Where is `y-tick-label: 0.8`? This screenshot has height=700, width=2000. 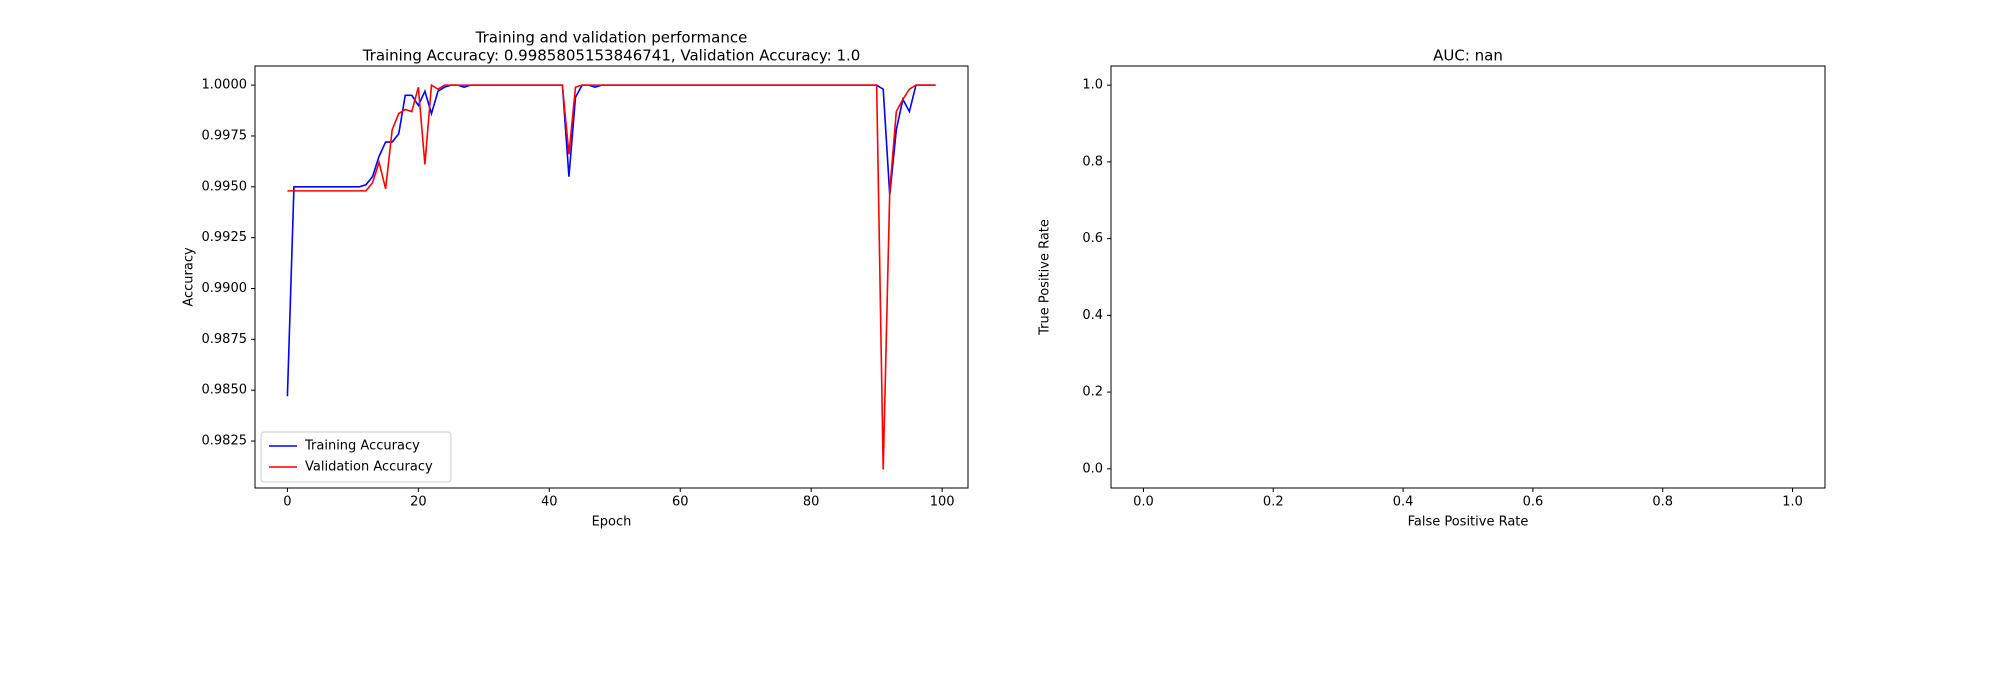 y-tick-label: 0.8 is located at coordinates (1092, 161).